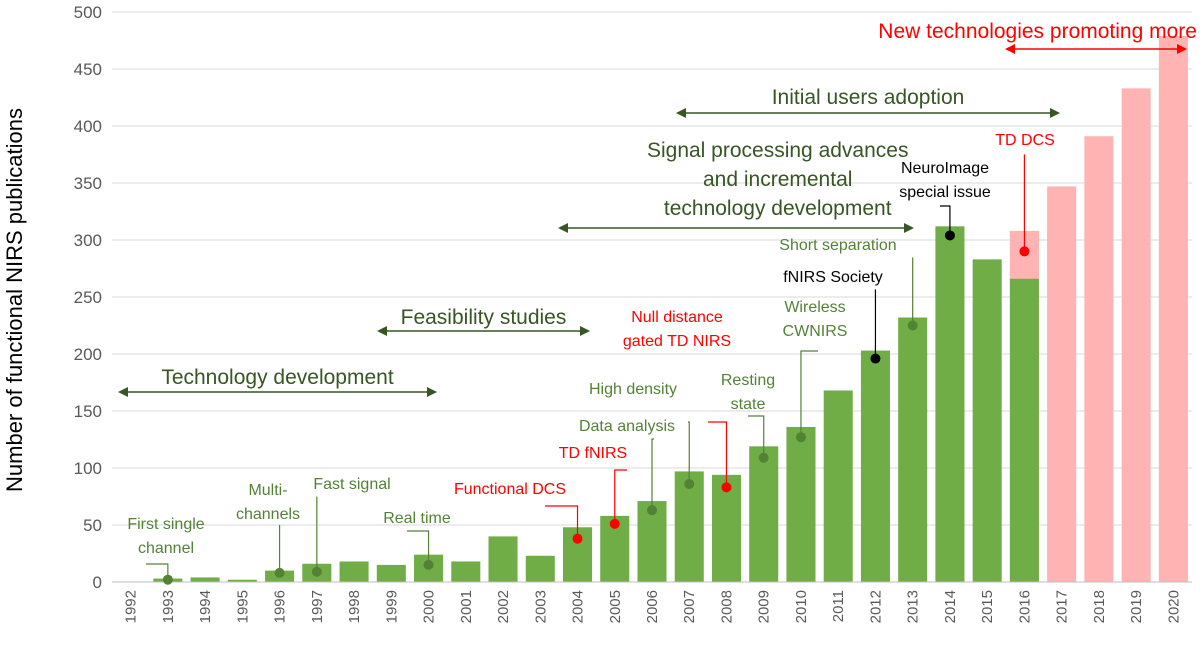 Image resolution: width=1200 pixels, height=645 pixels. I want to click on span-label: and incremental, so click(777, 179).